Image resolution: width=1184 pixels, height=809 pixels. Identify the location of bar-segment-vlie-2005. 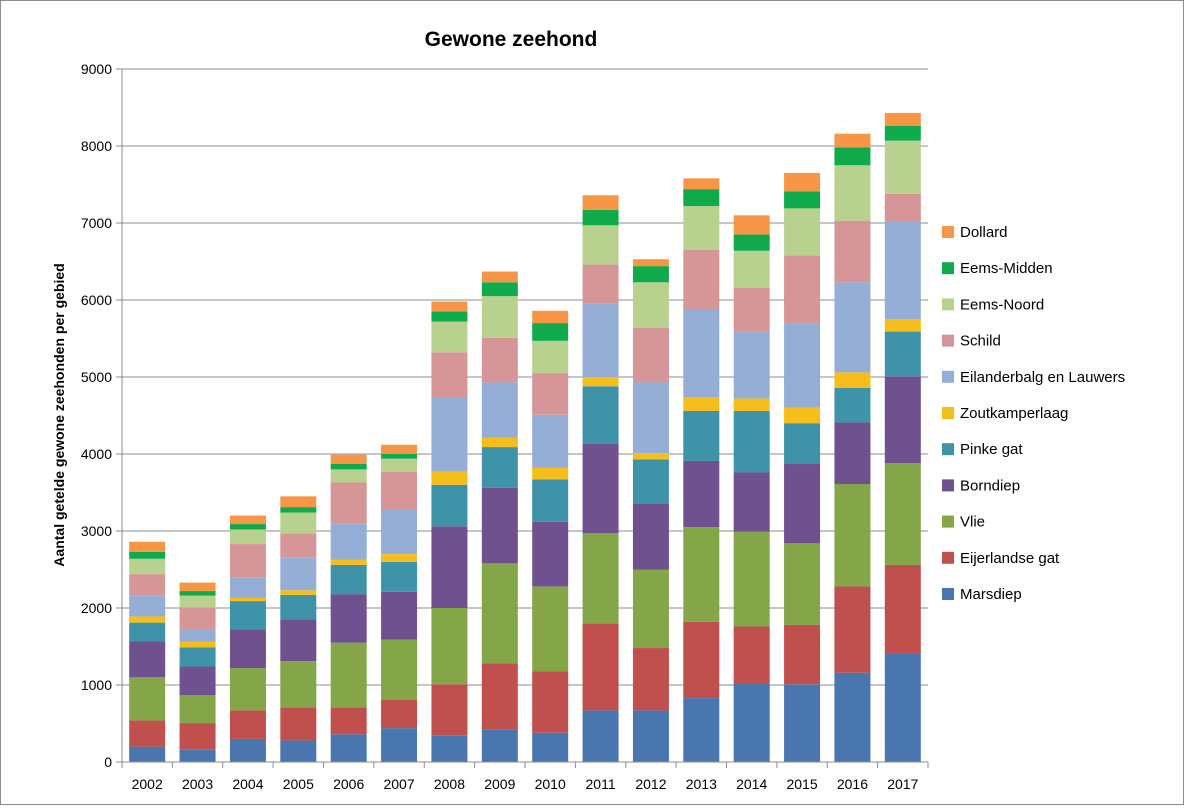
(298, 684).